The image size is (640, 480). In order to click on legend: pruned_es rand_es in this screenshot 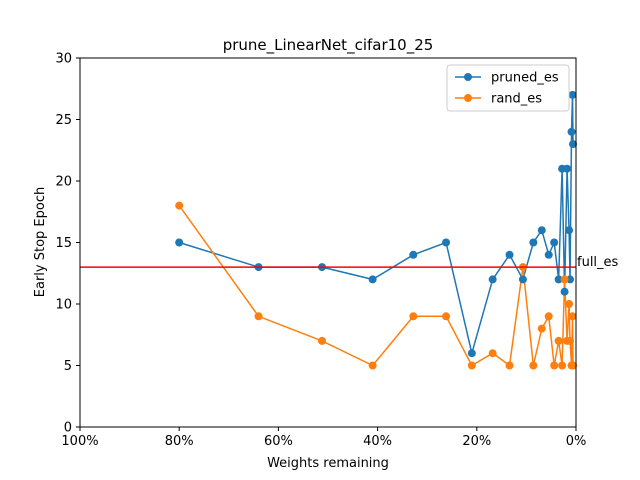, I will do `click(508, 88)`.